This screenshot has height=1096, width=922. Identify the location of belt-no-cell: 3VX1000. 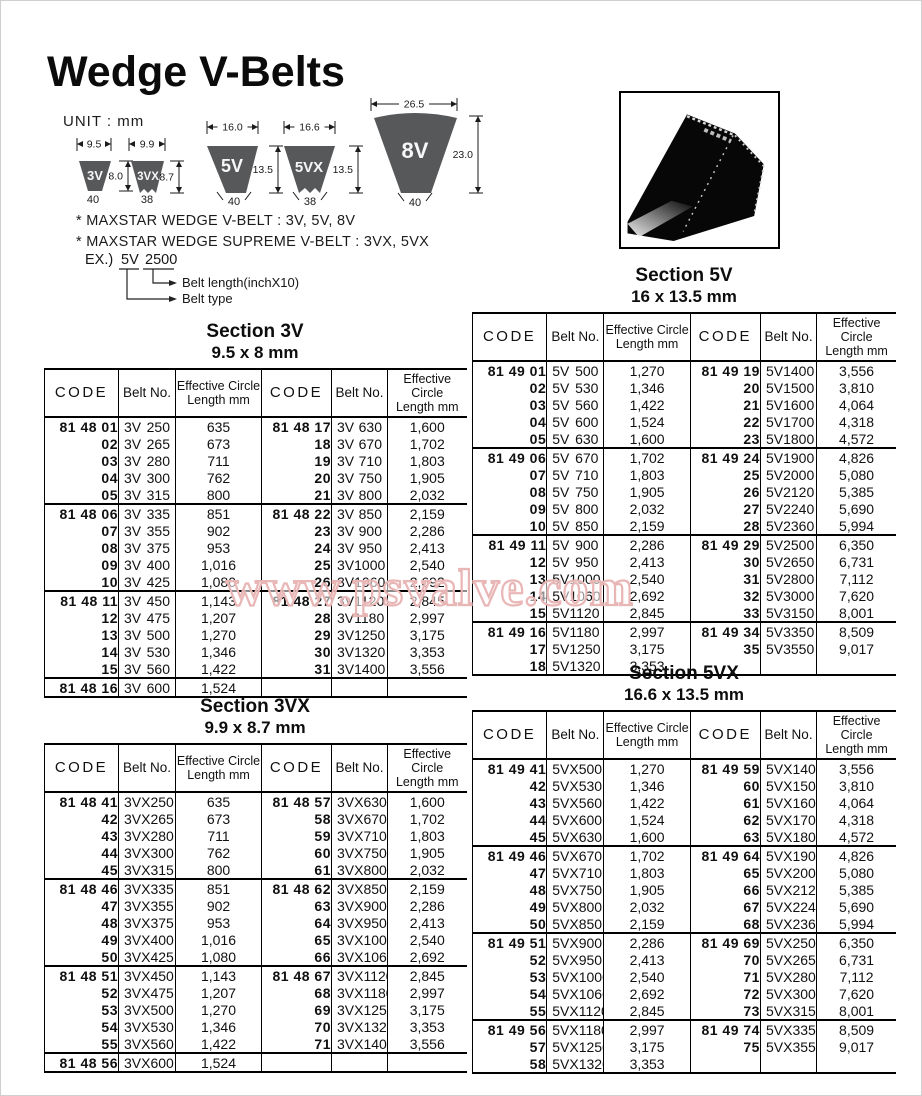
(359, 939).